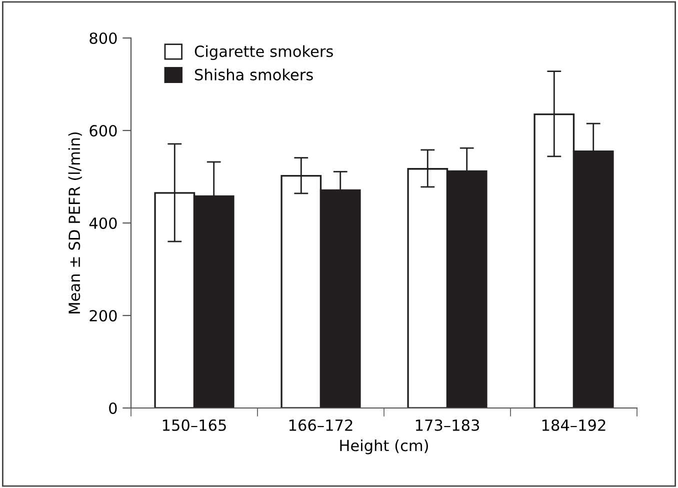 The image size is (678, 488). I want to click on x-axis-title: Height (cm), so click(384, 446).